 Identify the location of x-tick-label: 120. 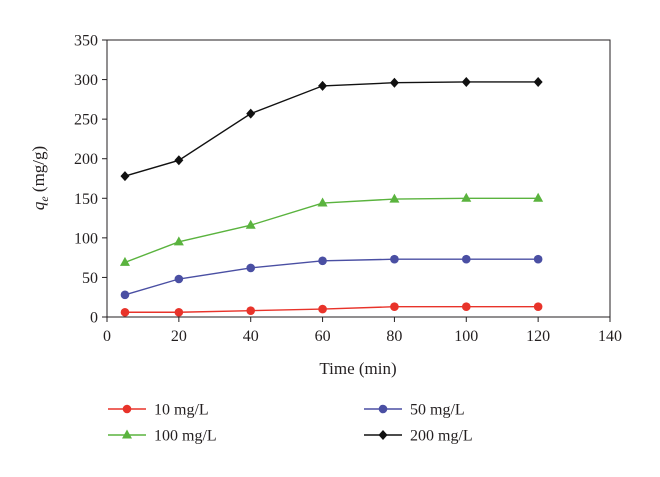
(538, 336).